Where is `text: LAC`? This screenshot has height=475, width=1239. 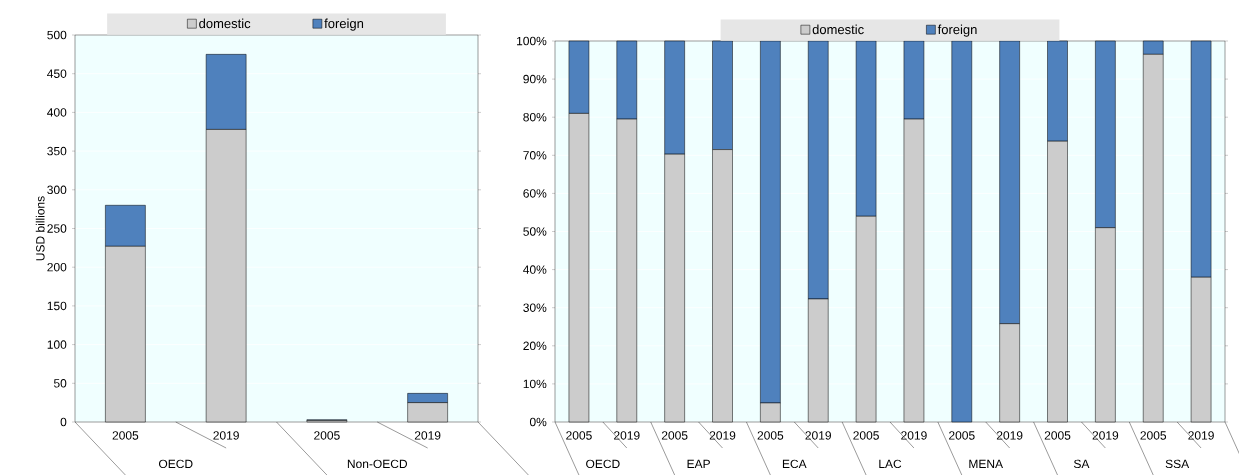
text: LAC is located at coordinates (890, 464).